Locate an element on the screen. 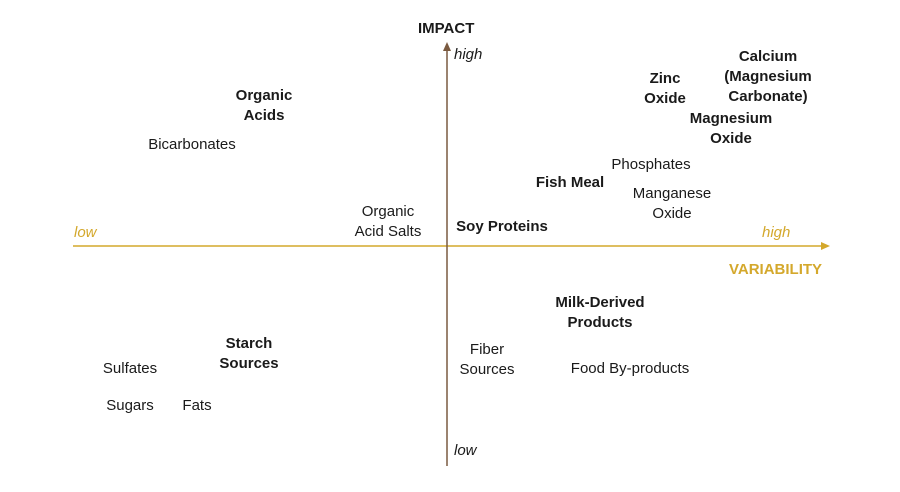 The image size is (900, 492). item-label: Magnesium Oxide is located at coordinates (731, 128).